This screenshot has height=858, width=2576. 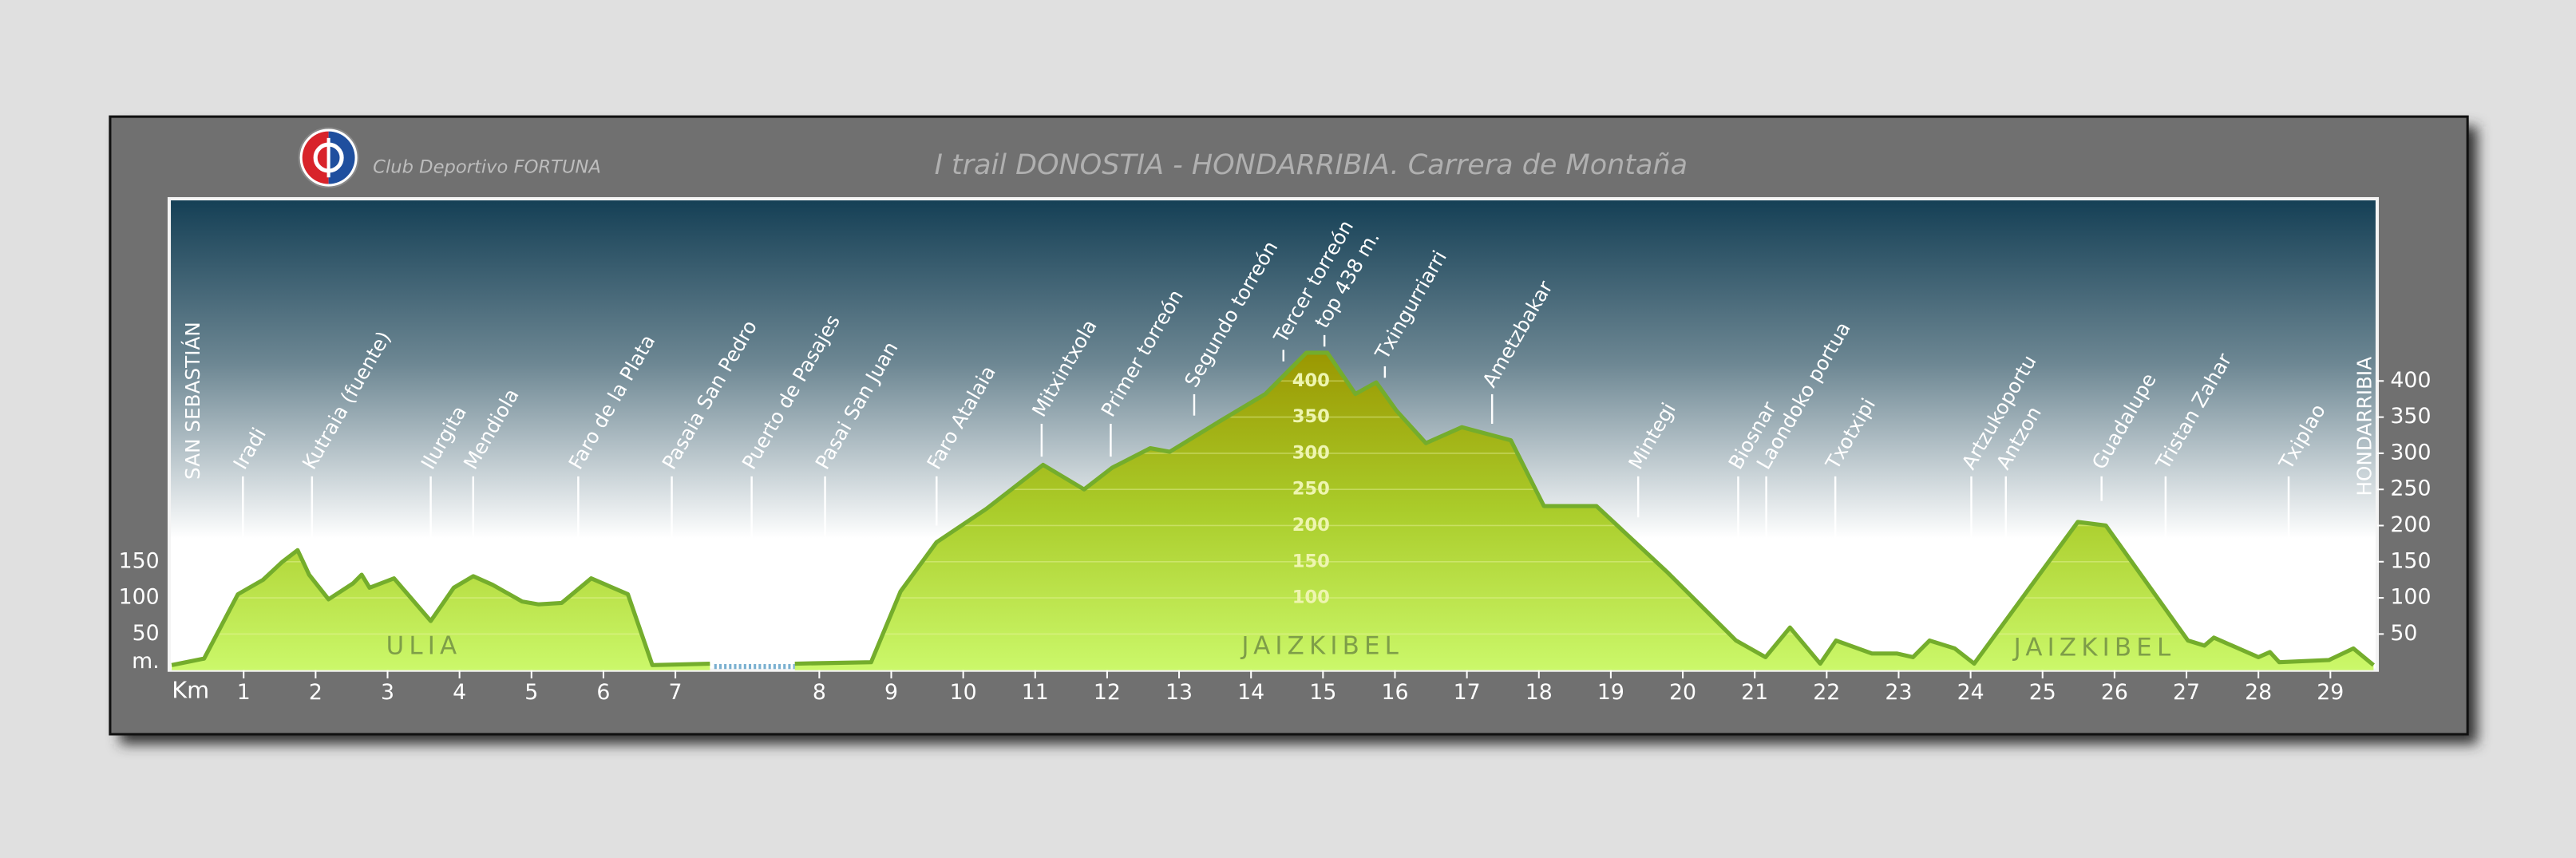 I want to click on y2-tick-label: 350, so click(x=2410, y=416).